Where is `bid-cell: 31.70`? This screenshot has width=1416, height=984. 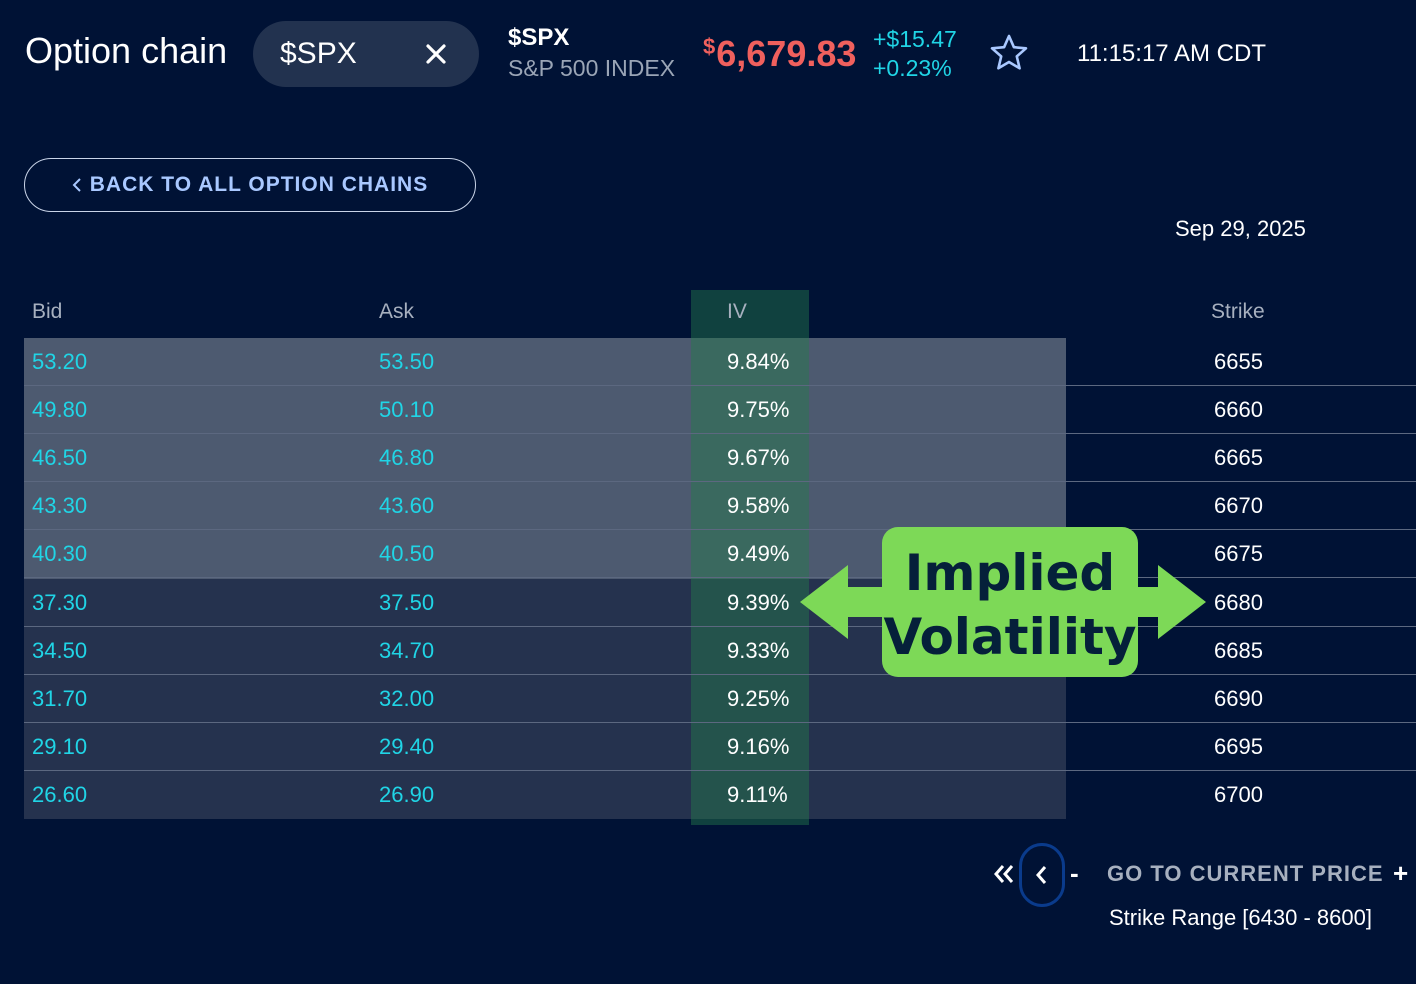
bid-cell: 31.70 is located at coordinates (60, 698).